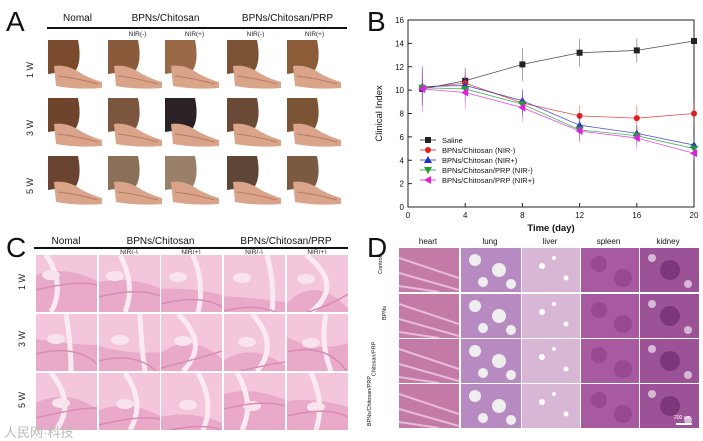 This screenshot has width=703, height=441. What do you see at coordinates (480, 160) in the screenshot?
I see `legend-label-3: BPNs/Chitosan (NIR+)` at bounding box center [480, 160].